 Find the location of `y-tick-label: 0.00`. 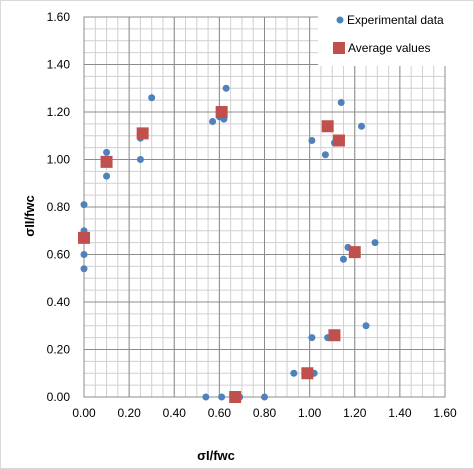

y-tick-label: 0.00 is located at coordinates (59, 397).